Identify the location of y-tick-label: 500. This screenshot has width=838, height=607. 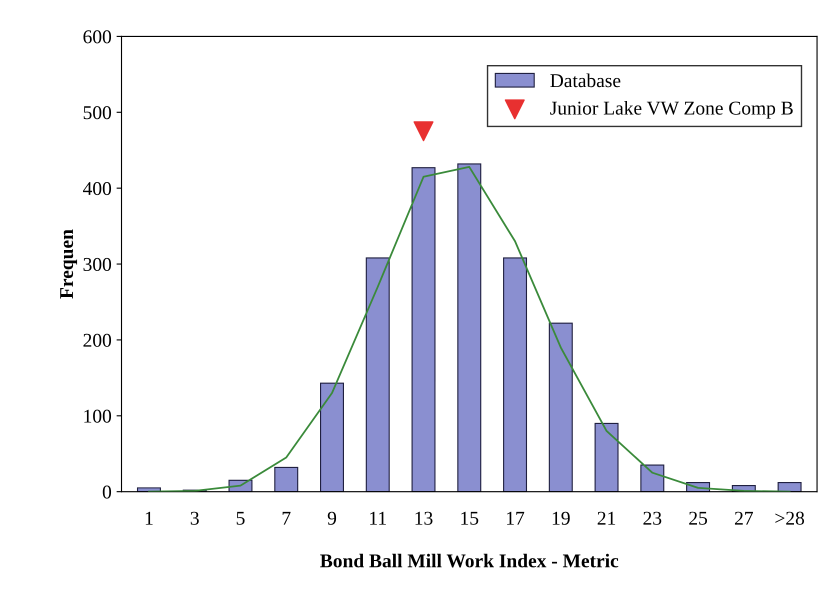
(98, 113).